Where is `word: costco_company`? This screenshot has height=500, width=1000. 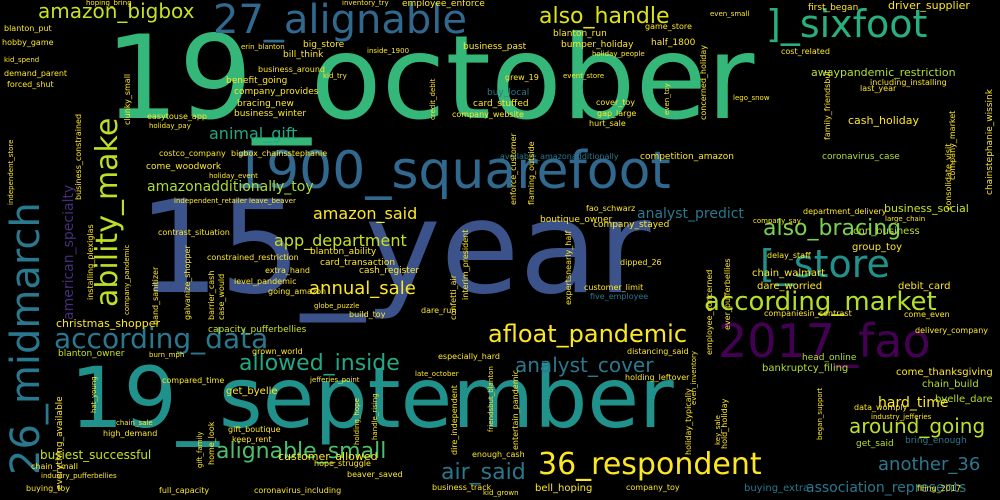
word: costco_company is located at coordinates (192, 153).